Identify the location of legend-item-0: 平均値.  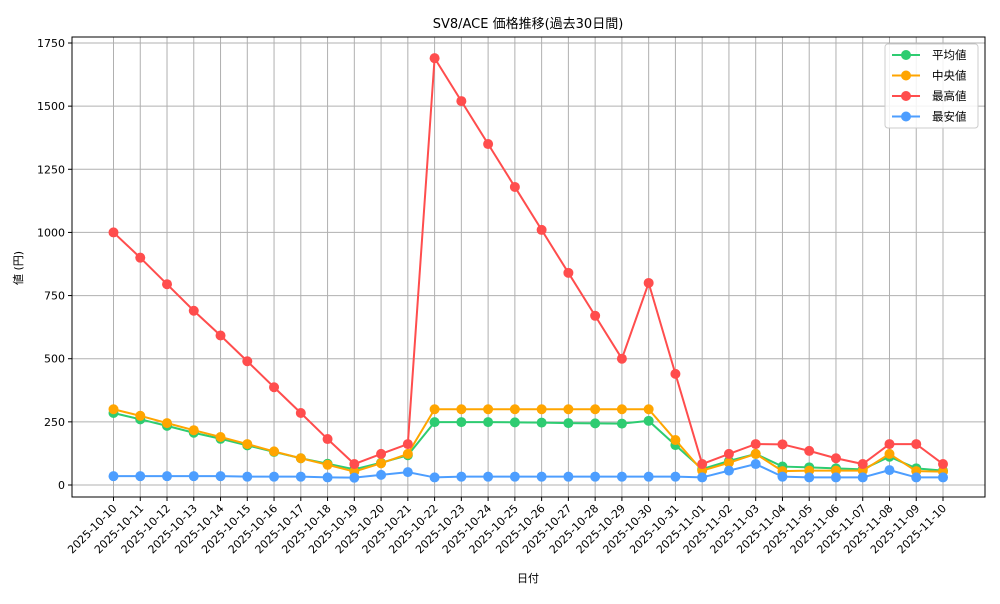
(929, 55).